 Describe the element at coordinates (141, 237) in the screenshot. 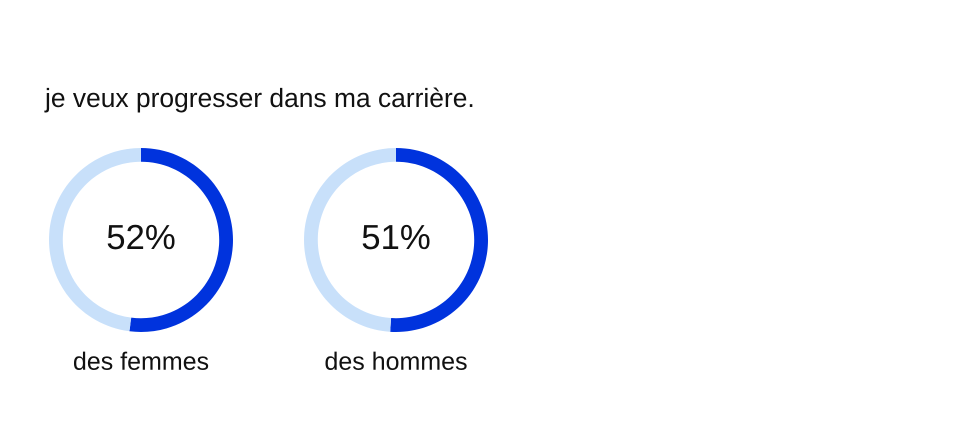

I see `data-label: 52%` at that location.